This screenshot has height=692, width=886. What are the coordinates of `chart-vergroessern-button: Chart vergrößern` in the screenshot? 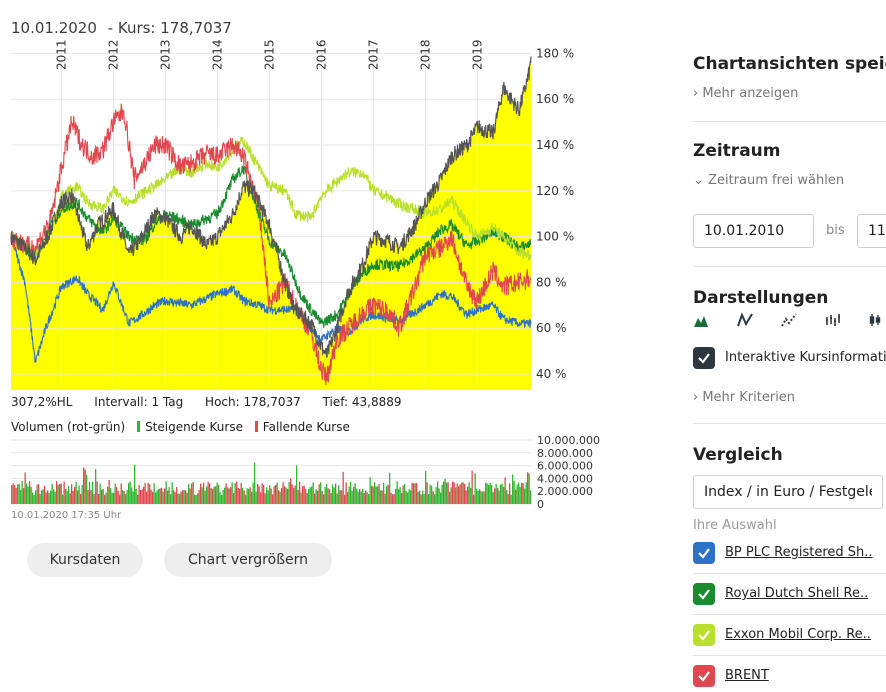 It's located at (248, 560).